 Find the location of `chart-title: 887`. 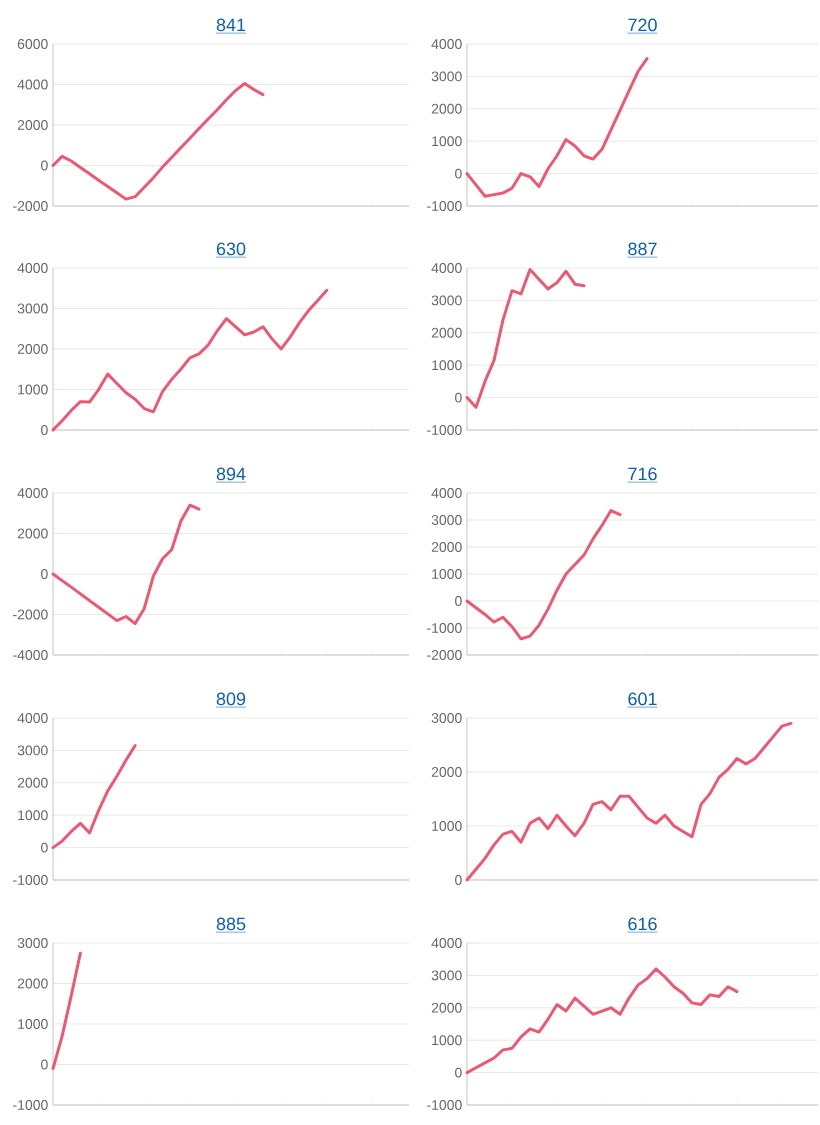

chart-title: 887 is located at coordinates (642, 249).